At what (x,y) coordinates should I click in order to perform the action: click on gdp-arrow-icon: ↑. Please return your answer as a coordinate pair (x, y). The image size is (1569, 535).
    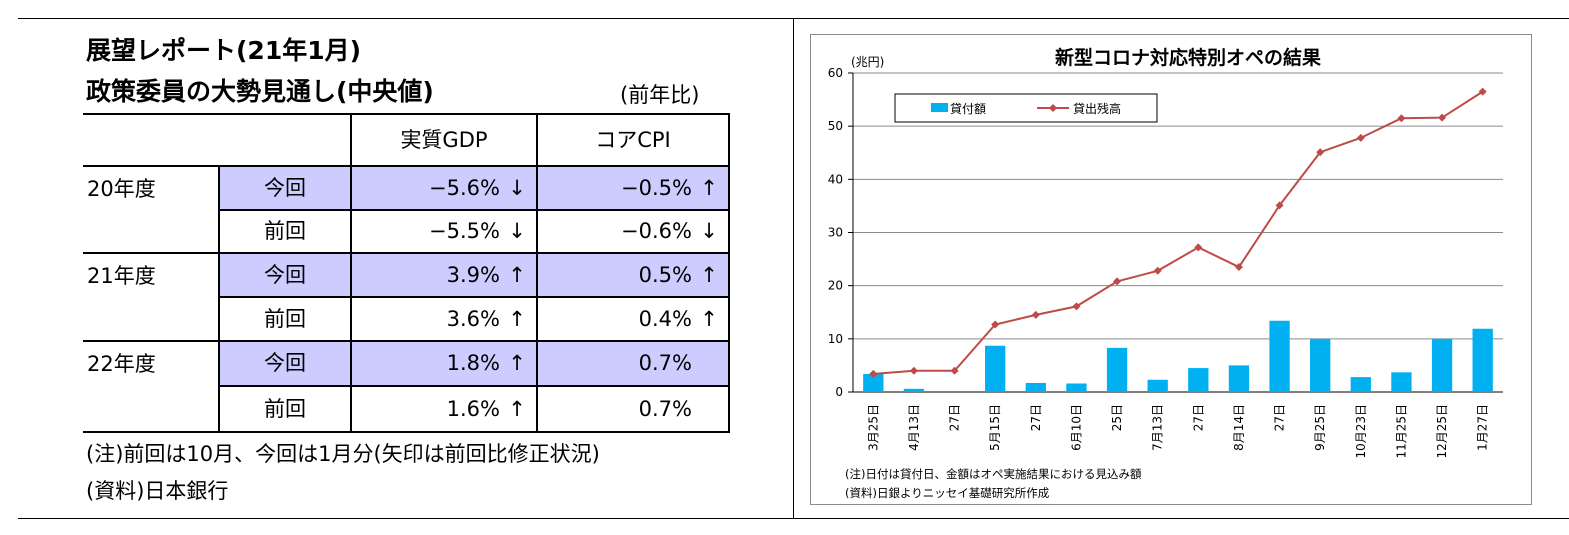
    Looking at the image, I should click on (517, 363).